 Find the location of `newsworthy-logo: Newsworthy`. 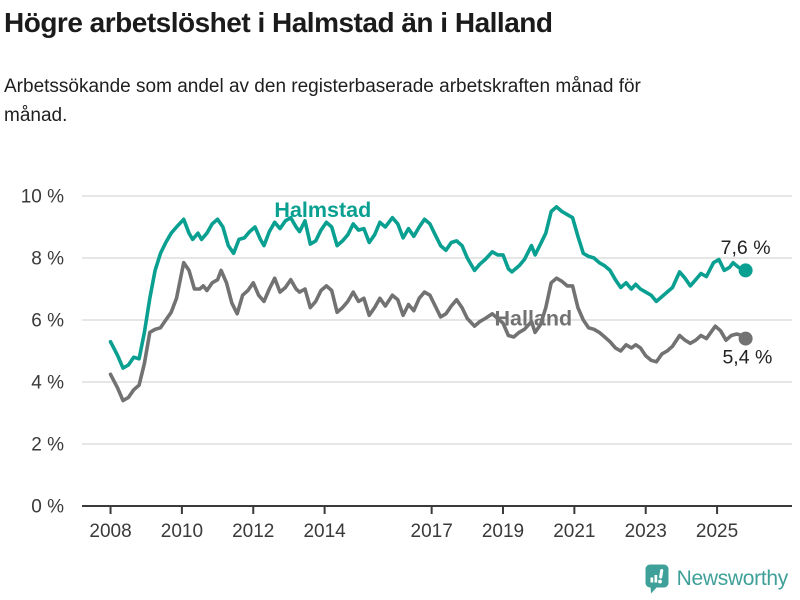

newsworthy-logo: Newsworthy is located at coordinates (716, 579).